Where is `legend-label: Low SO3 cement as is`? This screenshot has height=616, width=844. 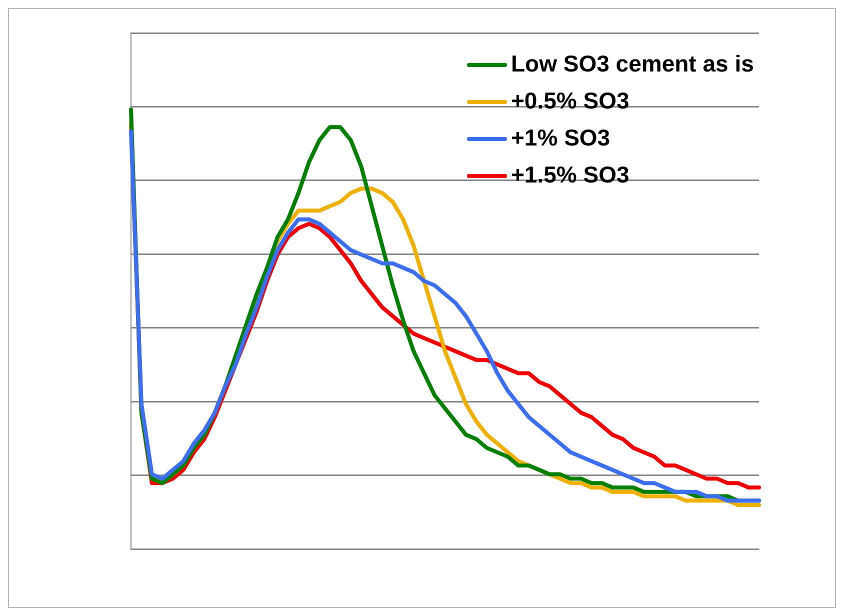 legend-label: Low SO3 cement as is is located at coordinates (632, 63).